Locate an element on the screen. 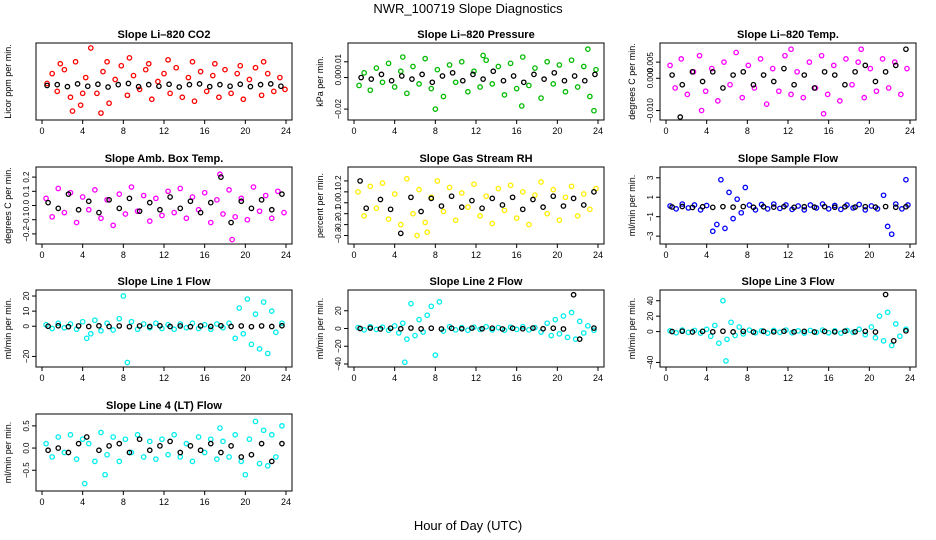  x-tick-label: 4 is located at coordinates (82, 255).